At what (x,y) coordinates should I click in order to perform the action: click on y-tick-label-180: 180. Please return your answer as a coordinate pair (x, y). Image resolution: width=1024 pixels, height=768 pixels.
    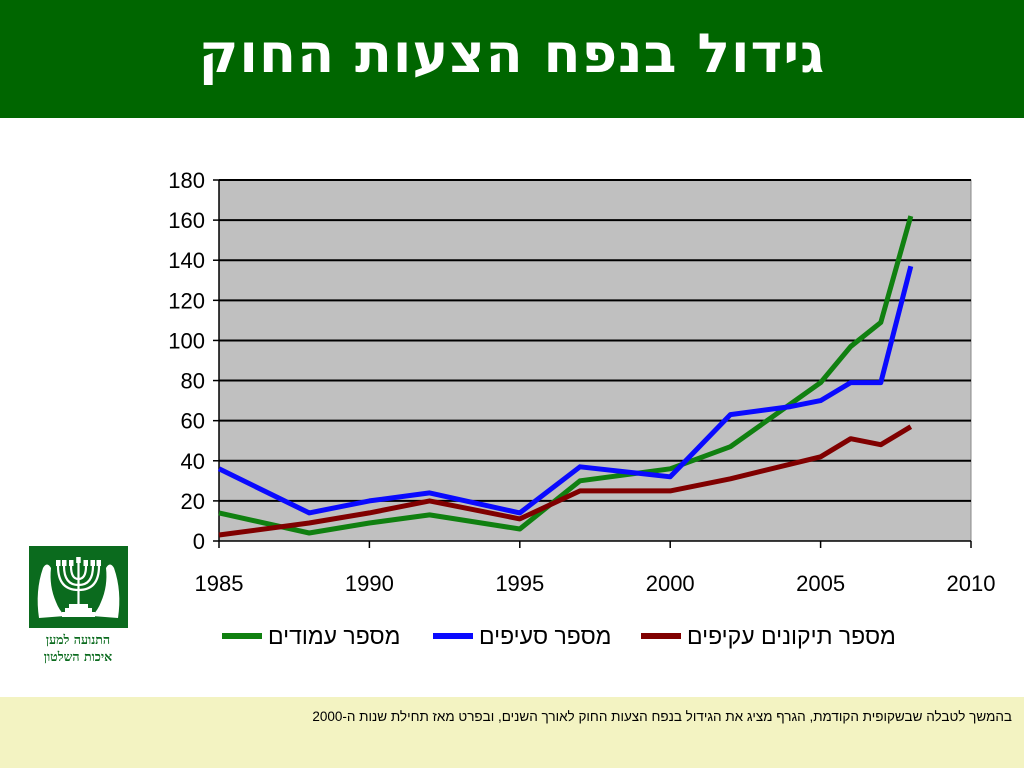
    Looking at the image, I should click on (186, 180).